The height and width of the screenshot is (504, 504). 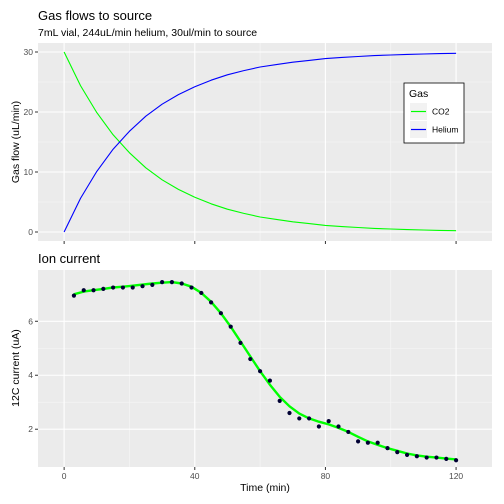 I want to click on top-chart-title: Gas flows to source, so click(x=95, y=15).